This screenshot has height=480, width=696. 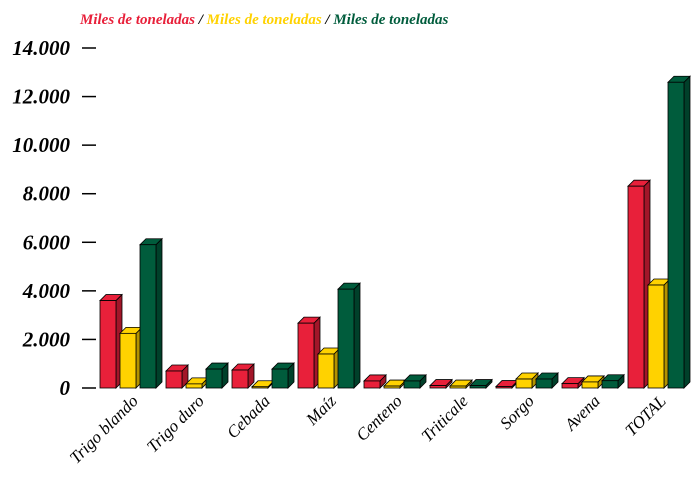 What do you see at coordinates (41, 97) in the screenshot?
I see `y-tick-label: 12.000` at bounding box center [41, 97].